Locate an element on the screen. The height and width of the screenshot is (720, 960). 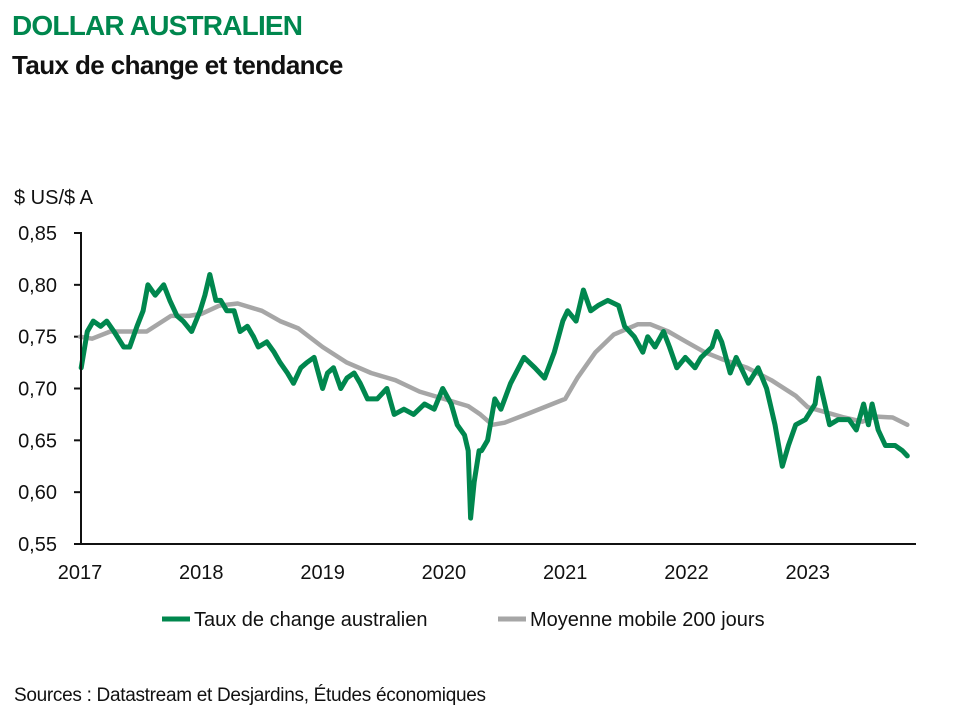
x-tick-label: 2018 is located at coordinates (201, 573).